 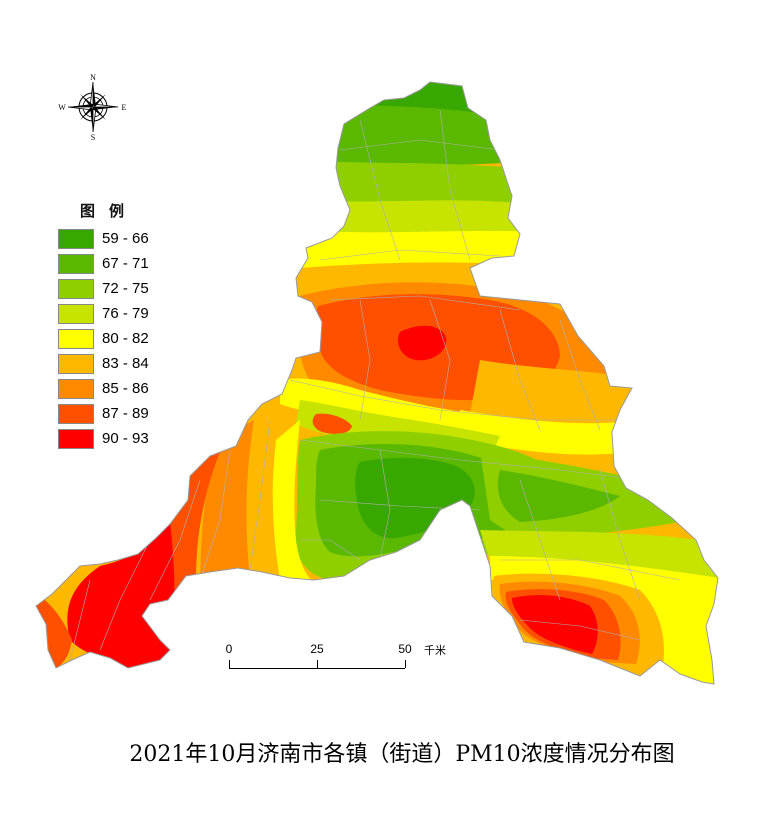 I want to click on scale-unit: 千米, so click(x=435, y=650).